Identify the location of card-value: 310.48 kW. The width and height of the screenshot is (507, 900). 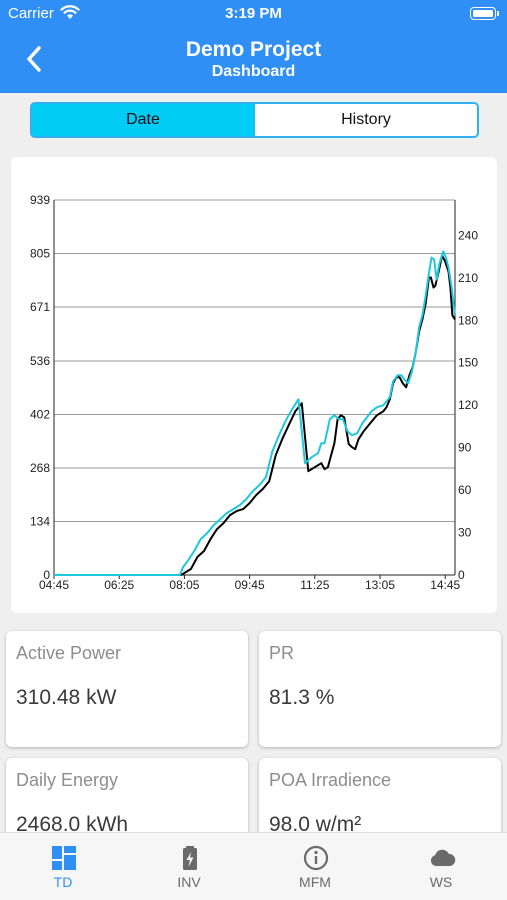
(66, 697).